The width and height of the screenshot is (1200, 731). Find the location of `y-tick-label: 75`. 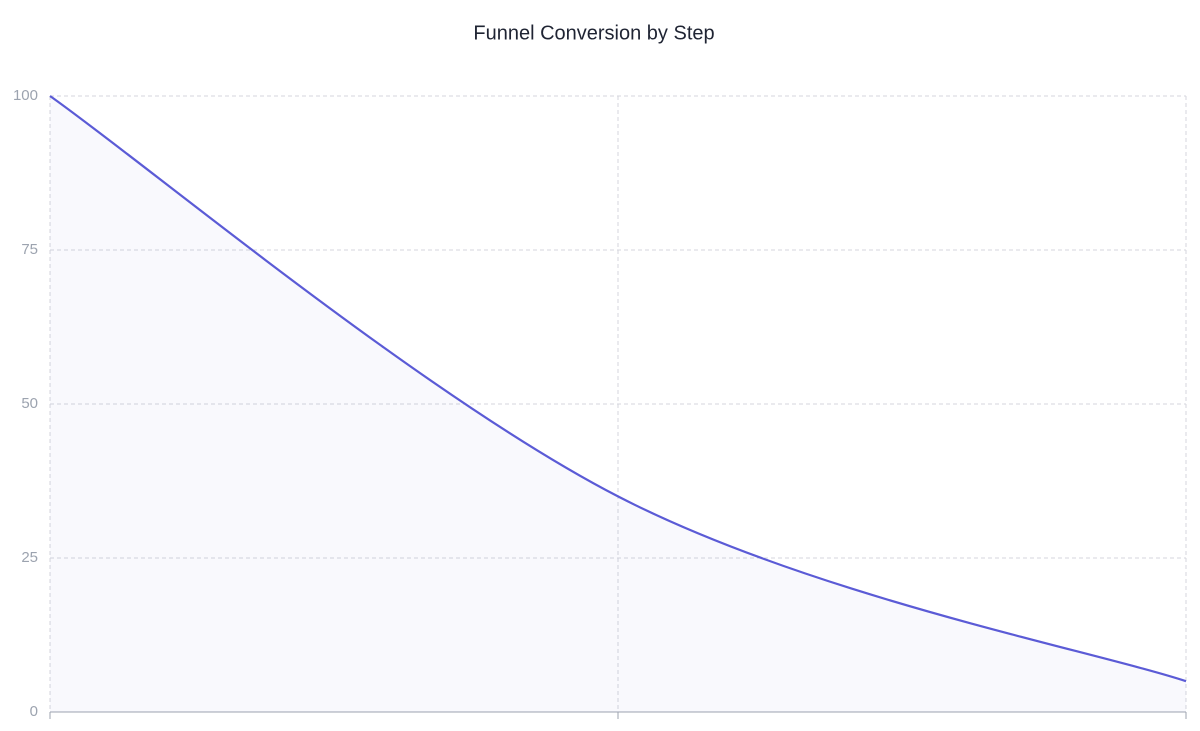

y-tick-label: 75 is located at coordinates (29, 249).